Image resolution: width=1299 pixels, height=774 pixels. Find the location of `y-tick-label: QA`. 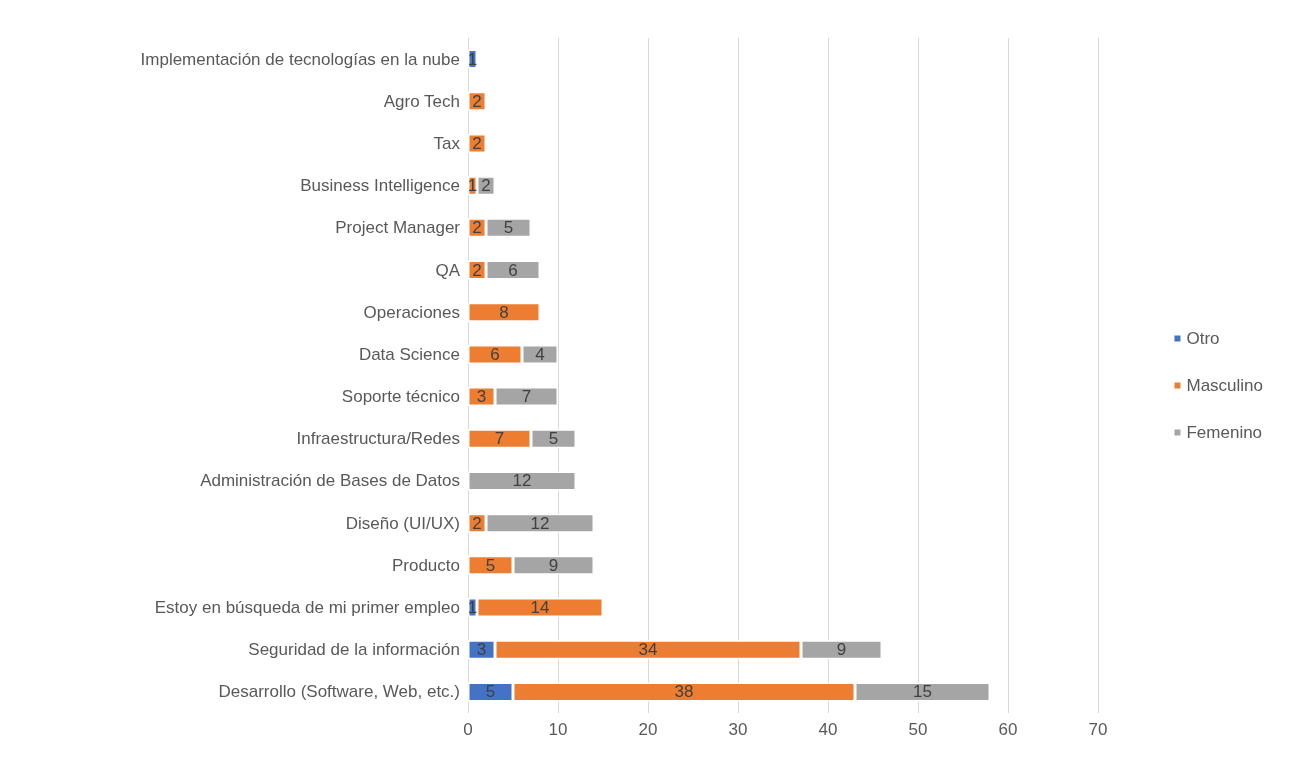

y-tick-label: QA is located at coordinates (448, 270).